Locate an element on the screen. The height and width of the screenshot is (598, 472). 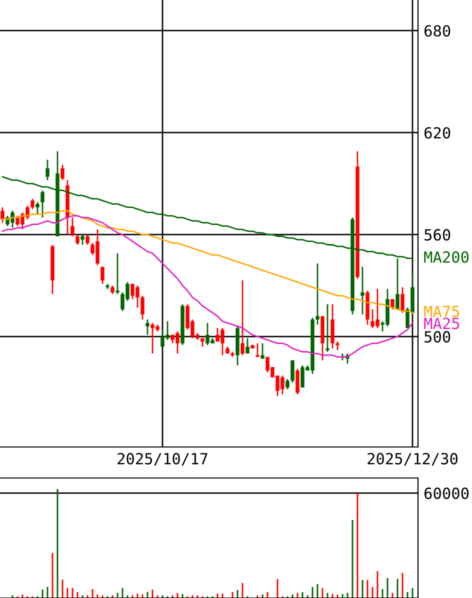
y-tick-label: 500 is located at coordinates (437, 337).